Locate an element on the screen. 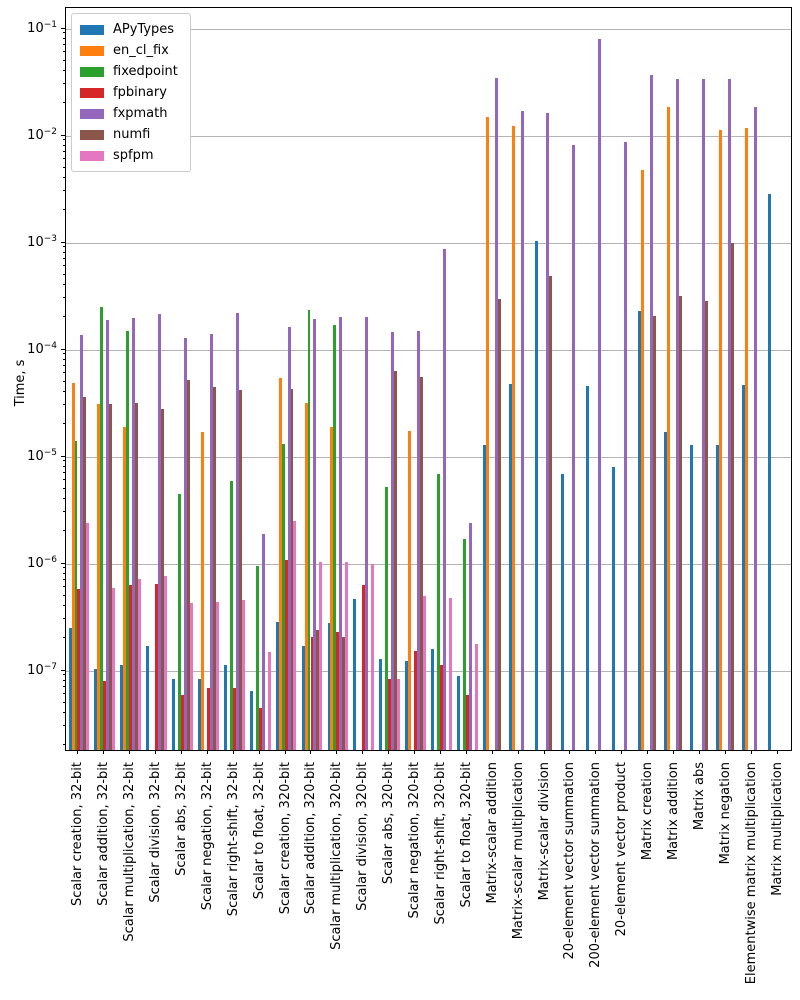  legend-item-APyTypes: APyTypes is located at coordinates (129, 29).